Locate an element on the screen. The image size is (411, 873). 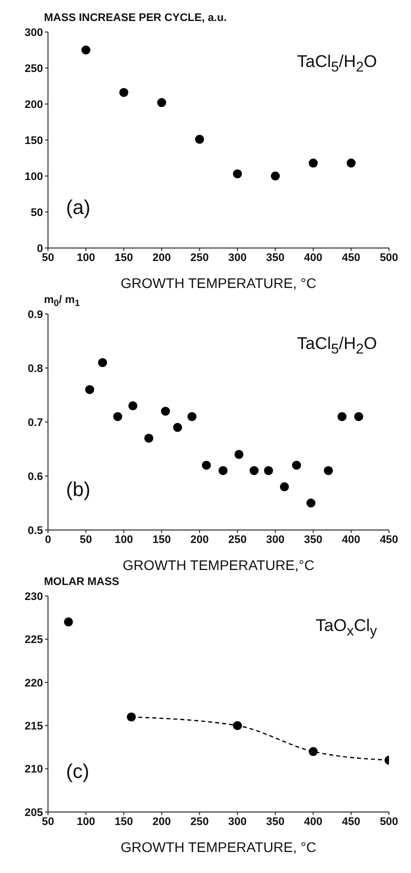
y-tick-label: 150 is located at coordinates (33, 140).